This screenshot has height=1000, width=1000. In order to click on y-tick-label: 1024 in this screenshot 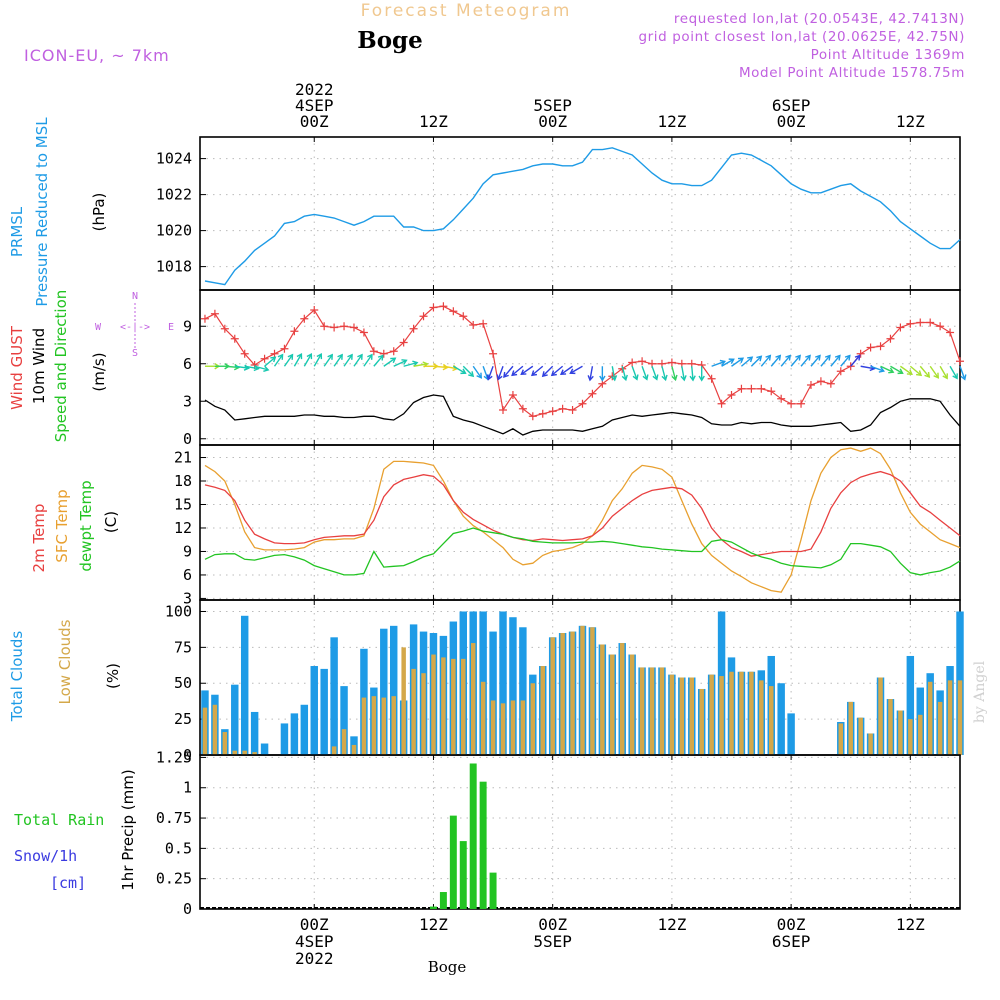, I will do `click(174, 159)`.